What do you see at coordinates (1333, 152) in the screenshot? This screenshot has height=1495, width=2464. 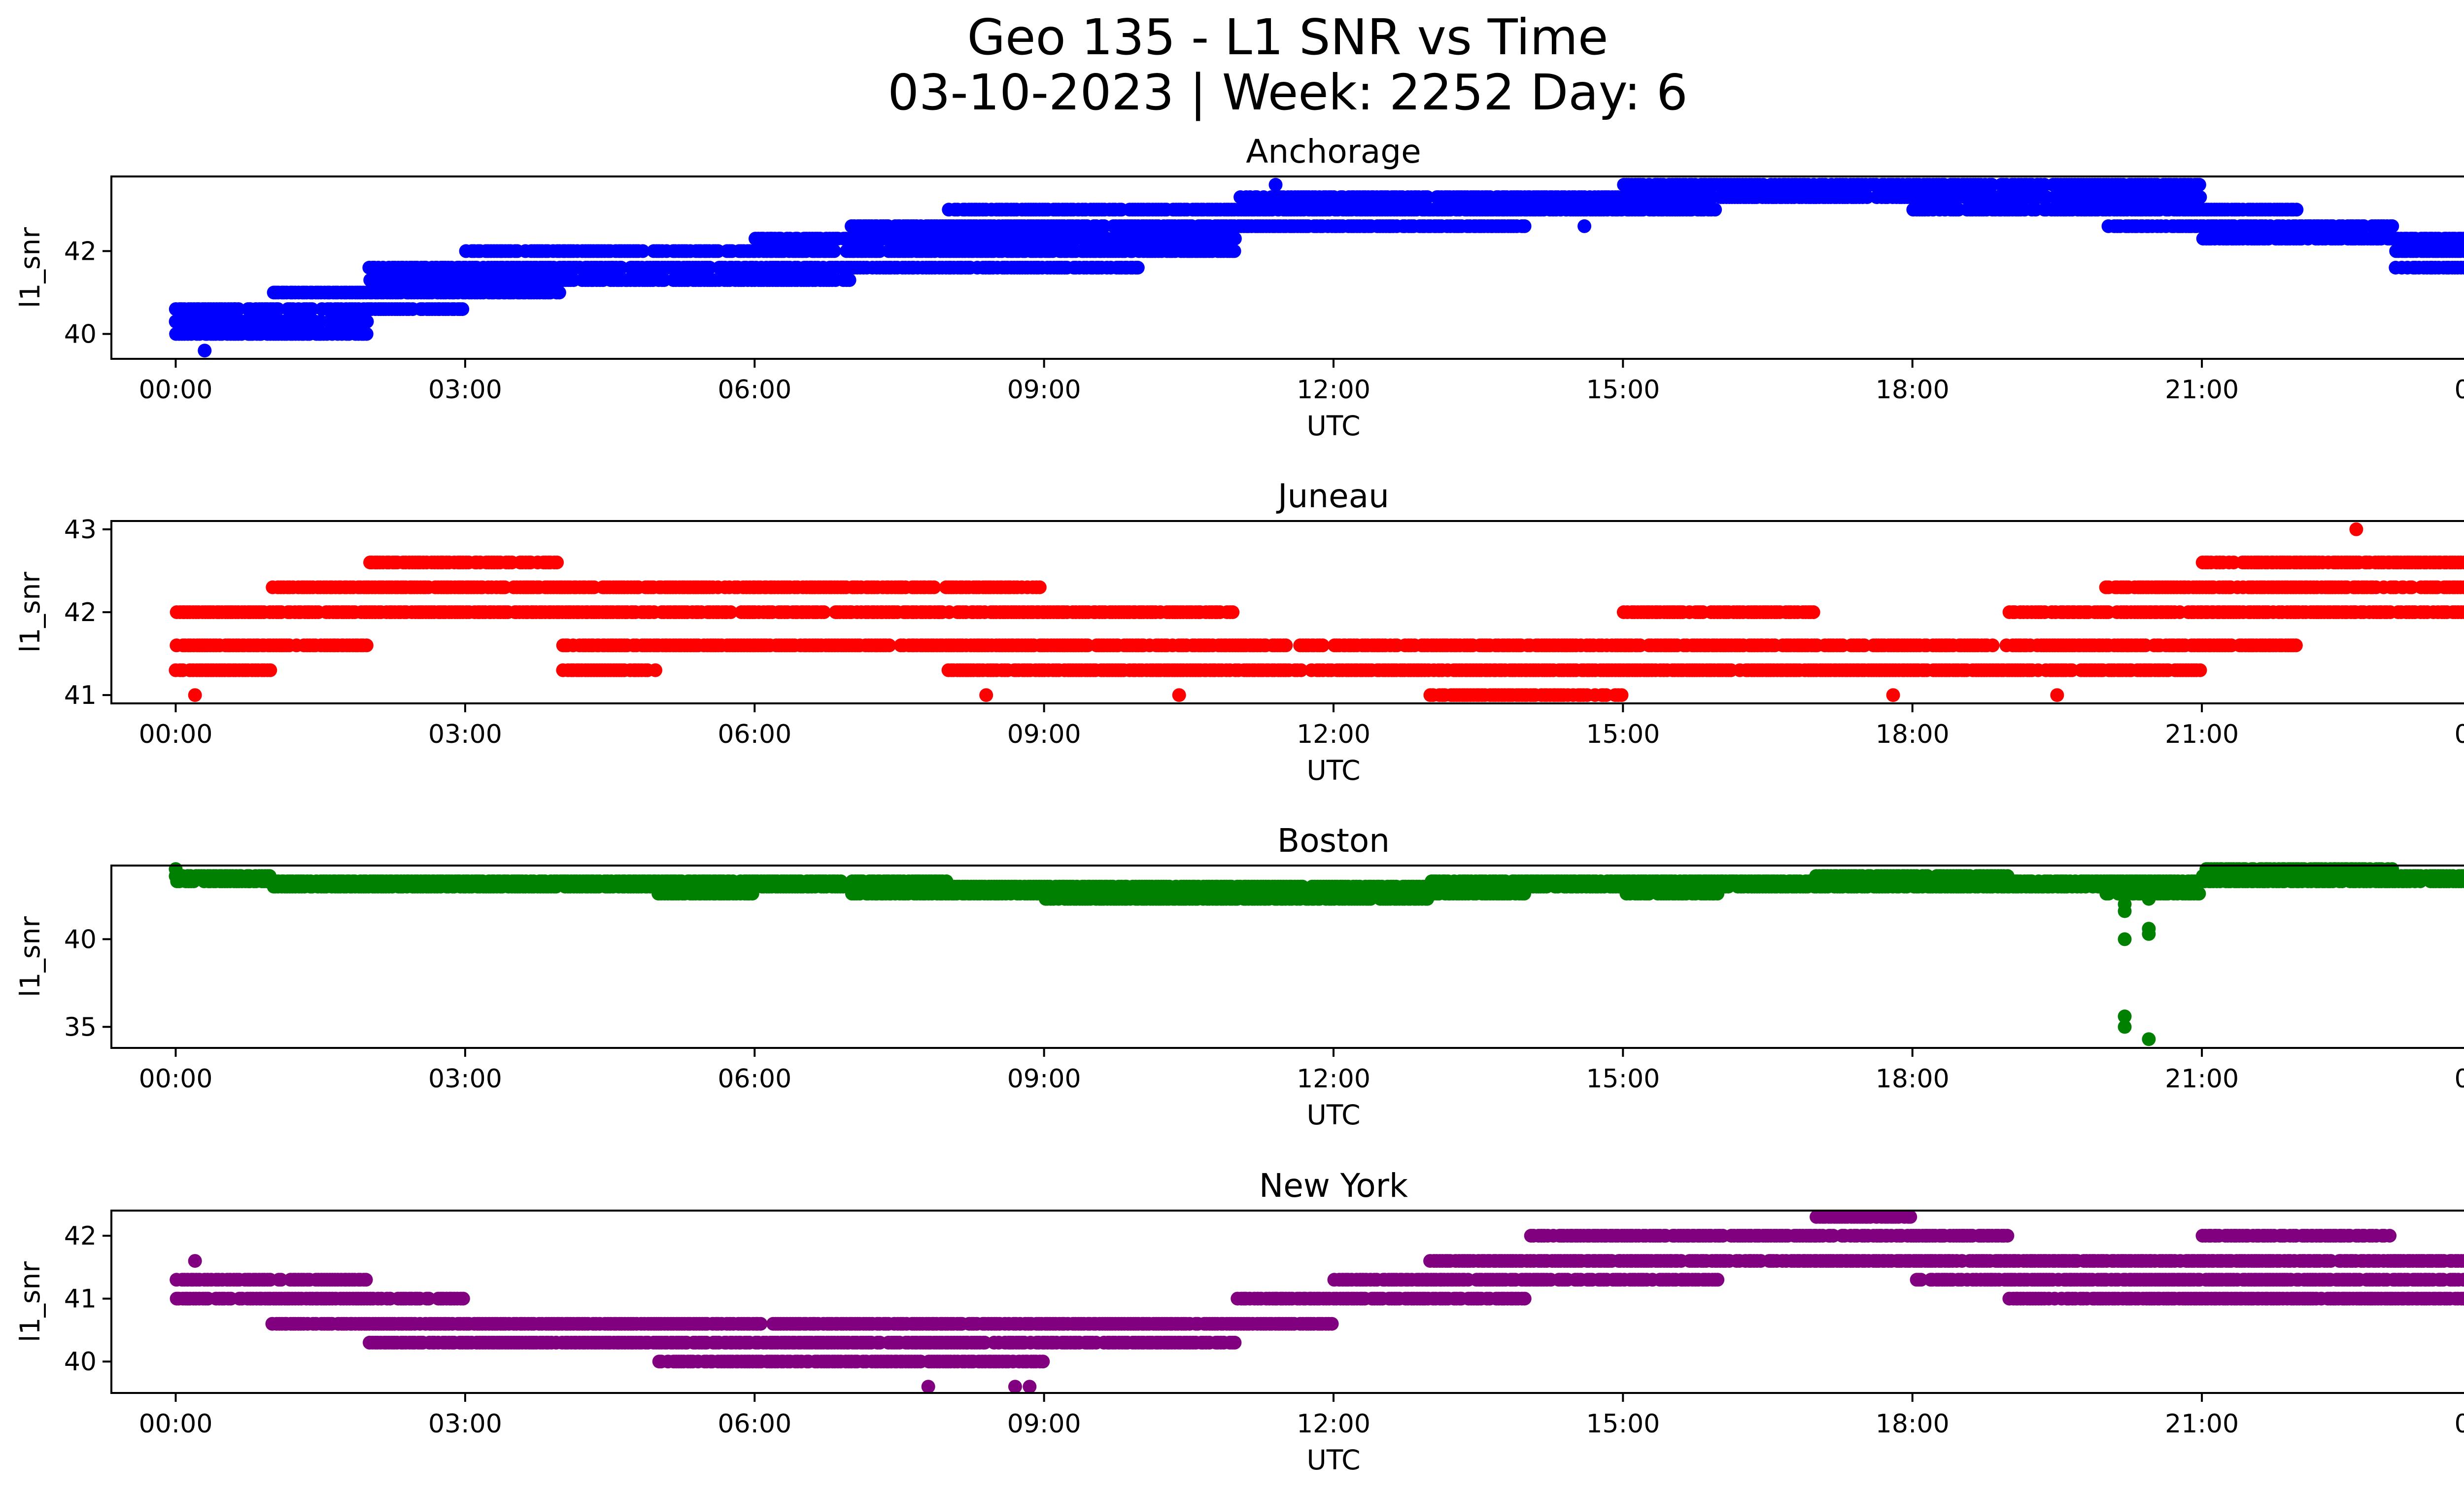 I see `subplot-title: Anchorage` at bounding box center [1333, 152].